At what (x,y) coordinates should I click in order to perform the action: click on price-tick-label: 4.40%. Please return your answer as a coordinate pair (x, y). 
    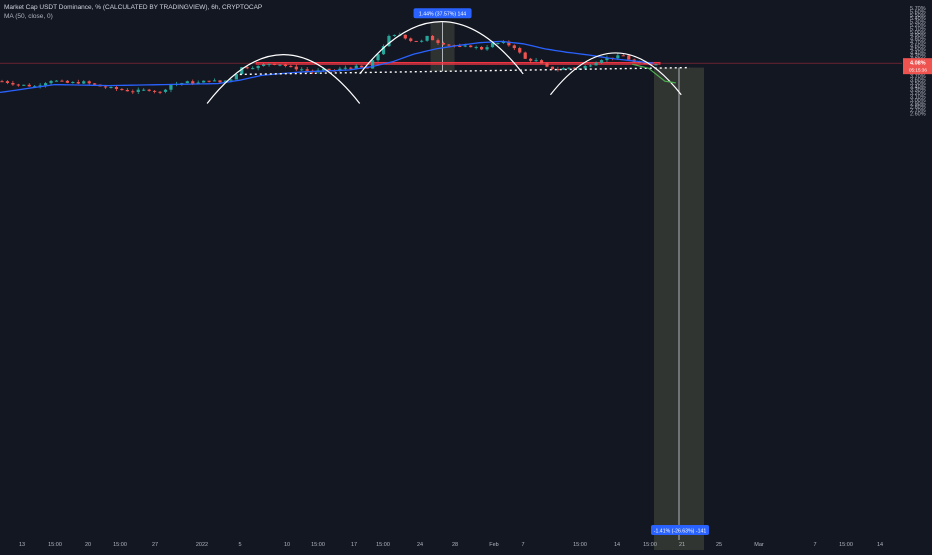
    Looking at the image, I should click on (918, 53).